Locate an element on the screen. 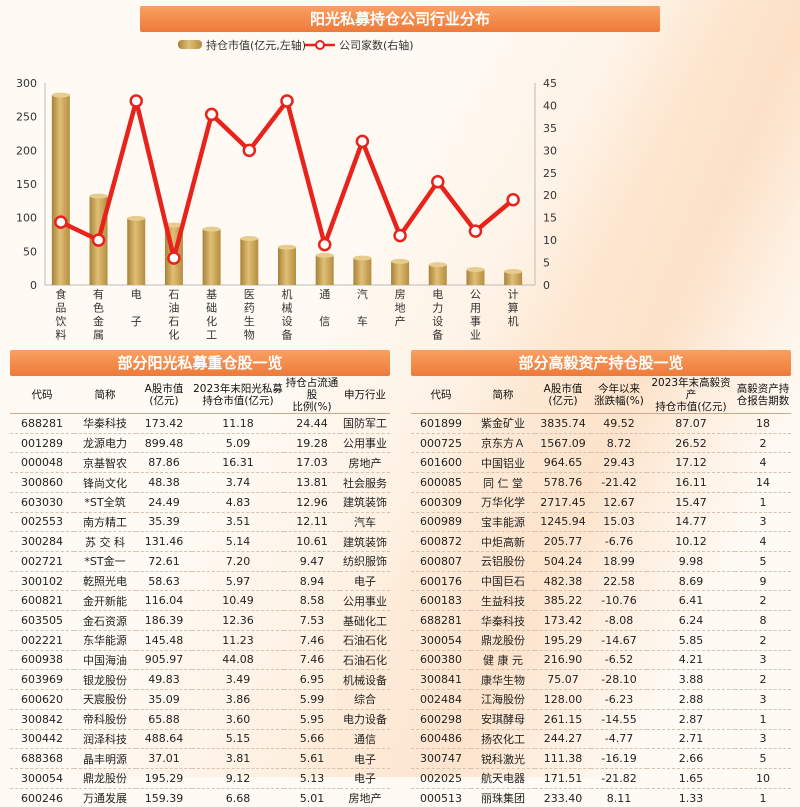 The image size is (800, 807). table-cell: 10.49 is located at coordinates (238, 601).